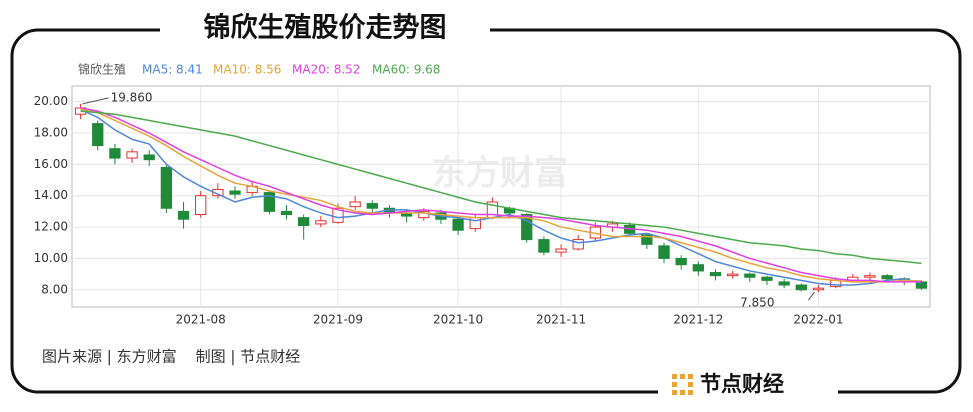  What do you see at coordinates (742, 384) in the screenshot?
I see `brand: 节点财经` at bounding box center [742, 384].